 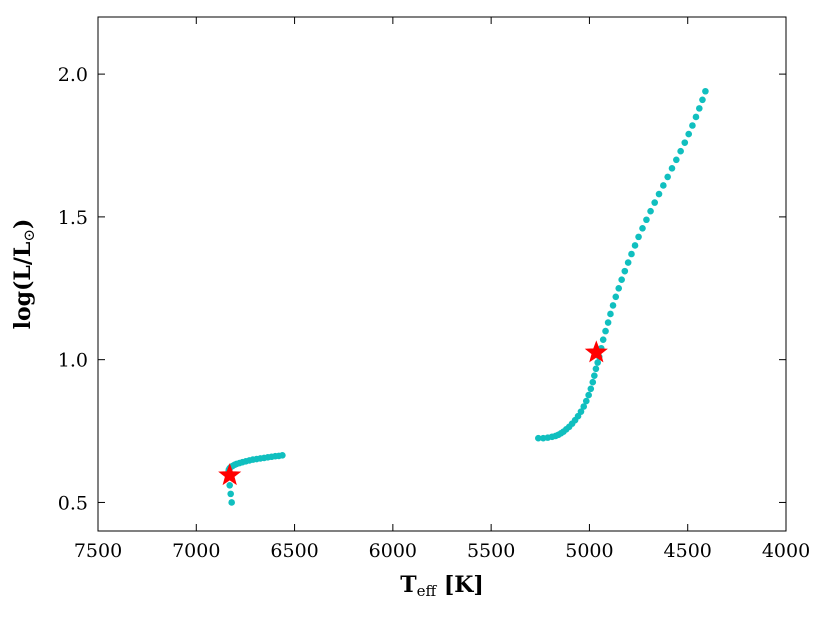 What do you see at coordinates (491, 551) in the screenshot?
I see `x-tick-label: 5500` at bounding box center [491, 551].